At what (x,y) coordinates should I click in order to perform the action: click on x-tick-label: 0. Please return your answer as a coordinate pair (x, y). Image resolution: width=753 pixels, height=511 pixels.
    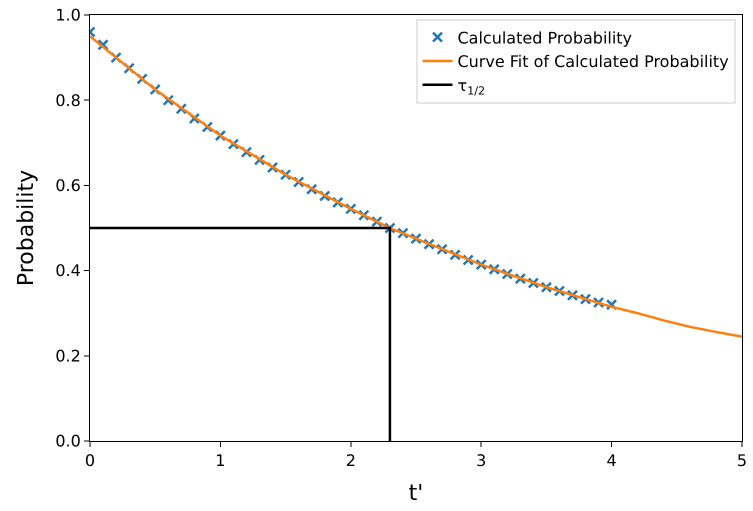
    Looking at the image, I should click on (90, 460).